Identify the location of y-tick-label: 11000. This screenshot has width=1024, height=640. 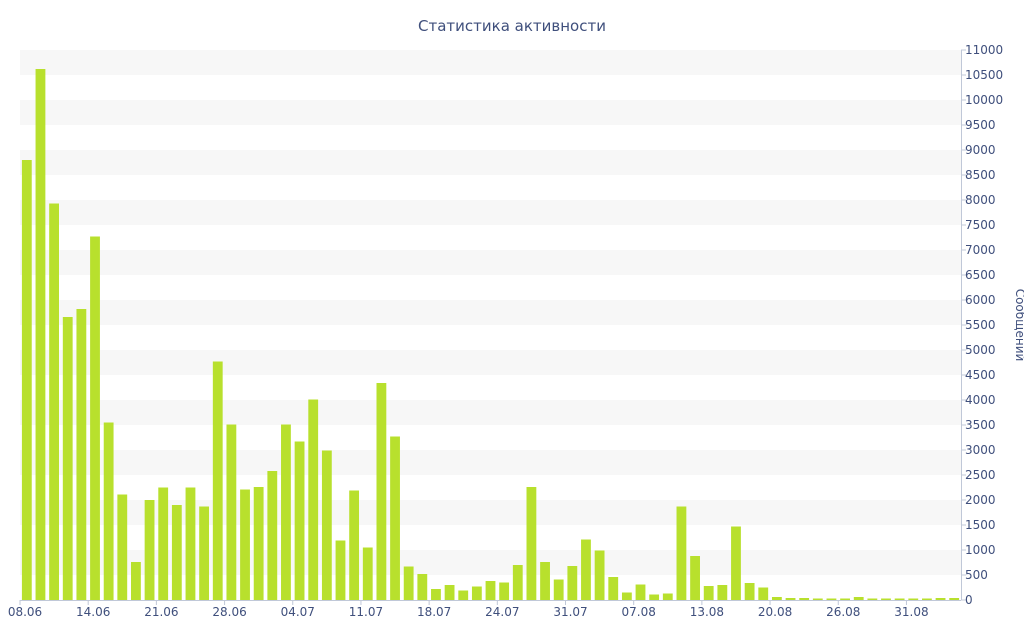
(984, 50).